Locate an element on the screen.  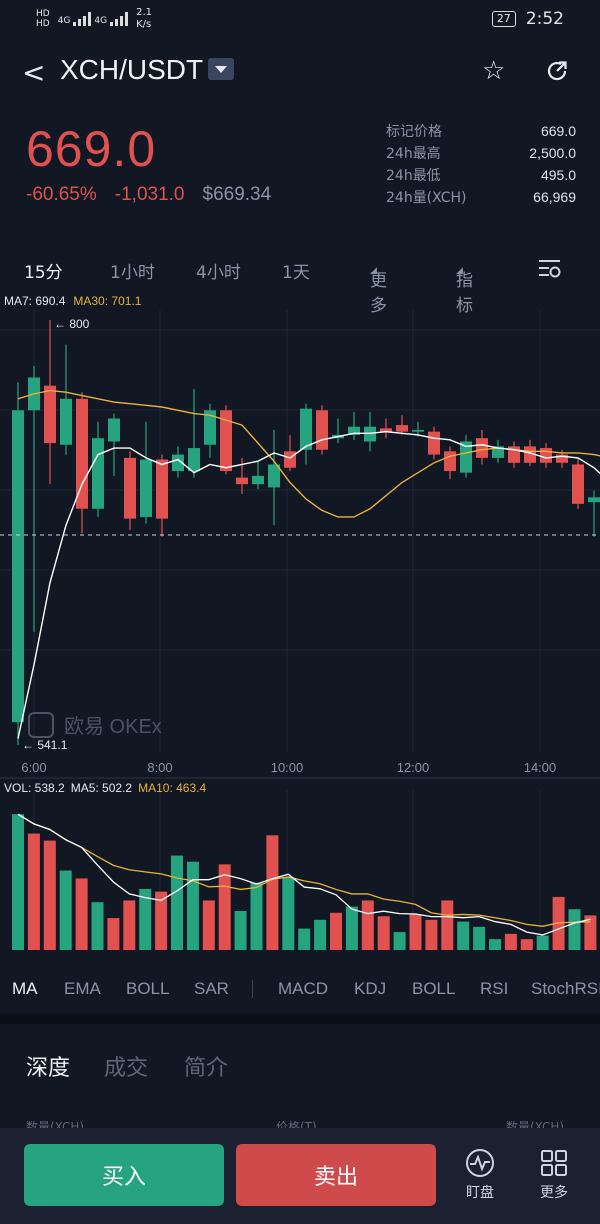
indicator-sar: SAR is located at coordinates (211, 988).